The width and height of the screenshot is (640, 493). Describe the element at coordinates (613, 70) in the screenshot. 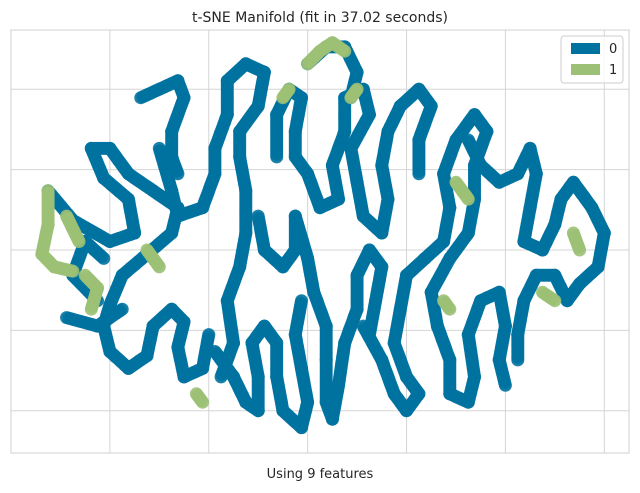

I see `legend-label-1: 1` at that location.